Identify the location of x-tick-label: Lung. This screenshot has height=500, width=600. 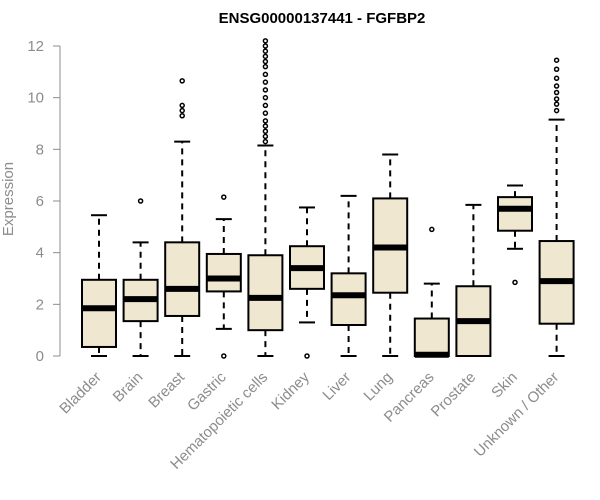
(378, 387).